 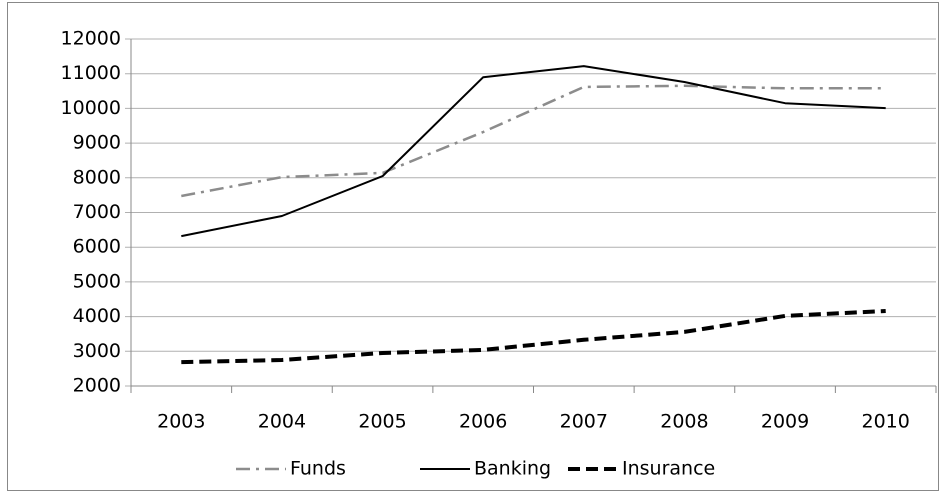 I want to click on y-tick-label: 9000, so click(x=97, y=143).